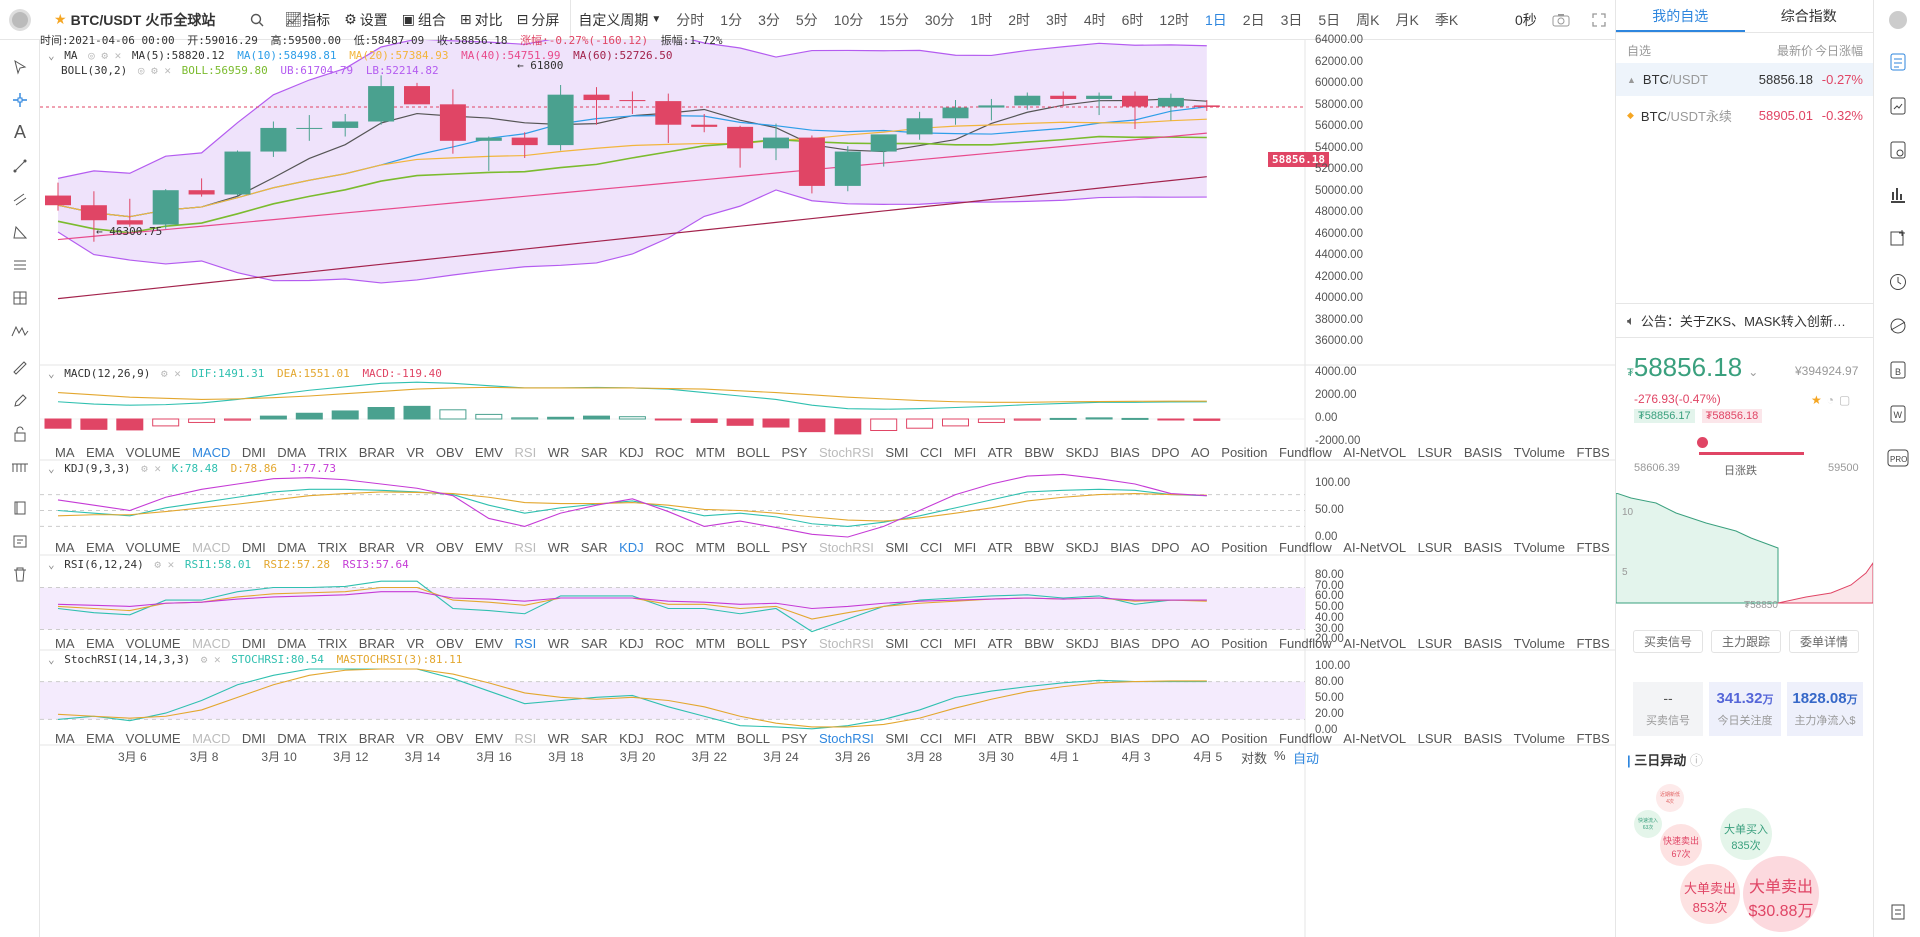 This screenshot has height=937, width=1920. Describe the element at coordinates (1746, 641) in the screenshot. I see `main-force-button: 主力跟踪` at that location.